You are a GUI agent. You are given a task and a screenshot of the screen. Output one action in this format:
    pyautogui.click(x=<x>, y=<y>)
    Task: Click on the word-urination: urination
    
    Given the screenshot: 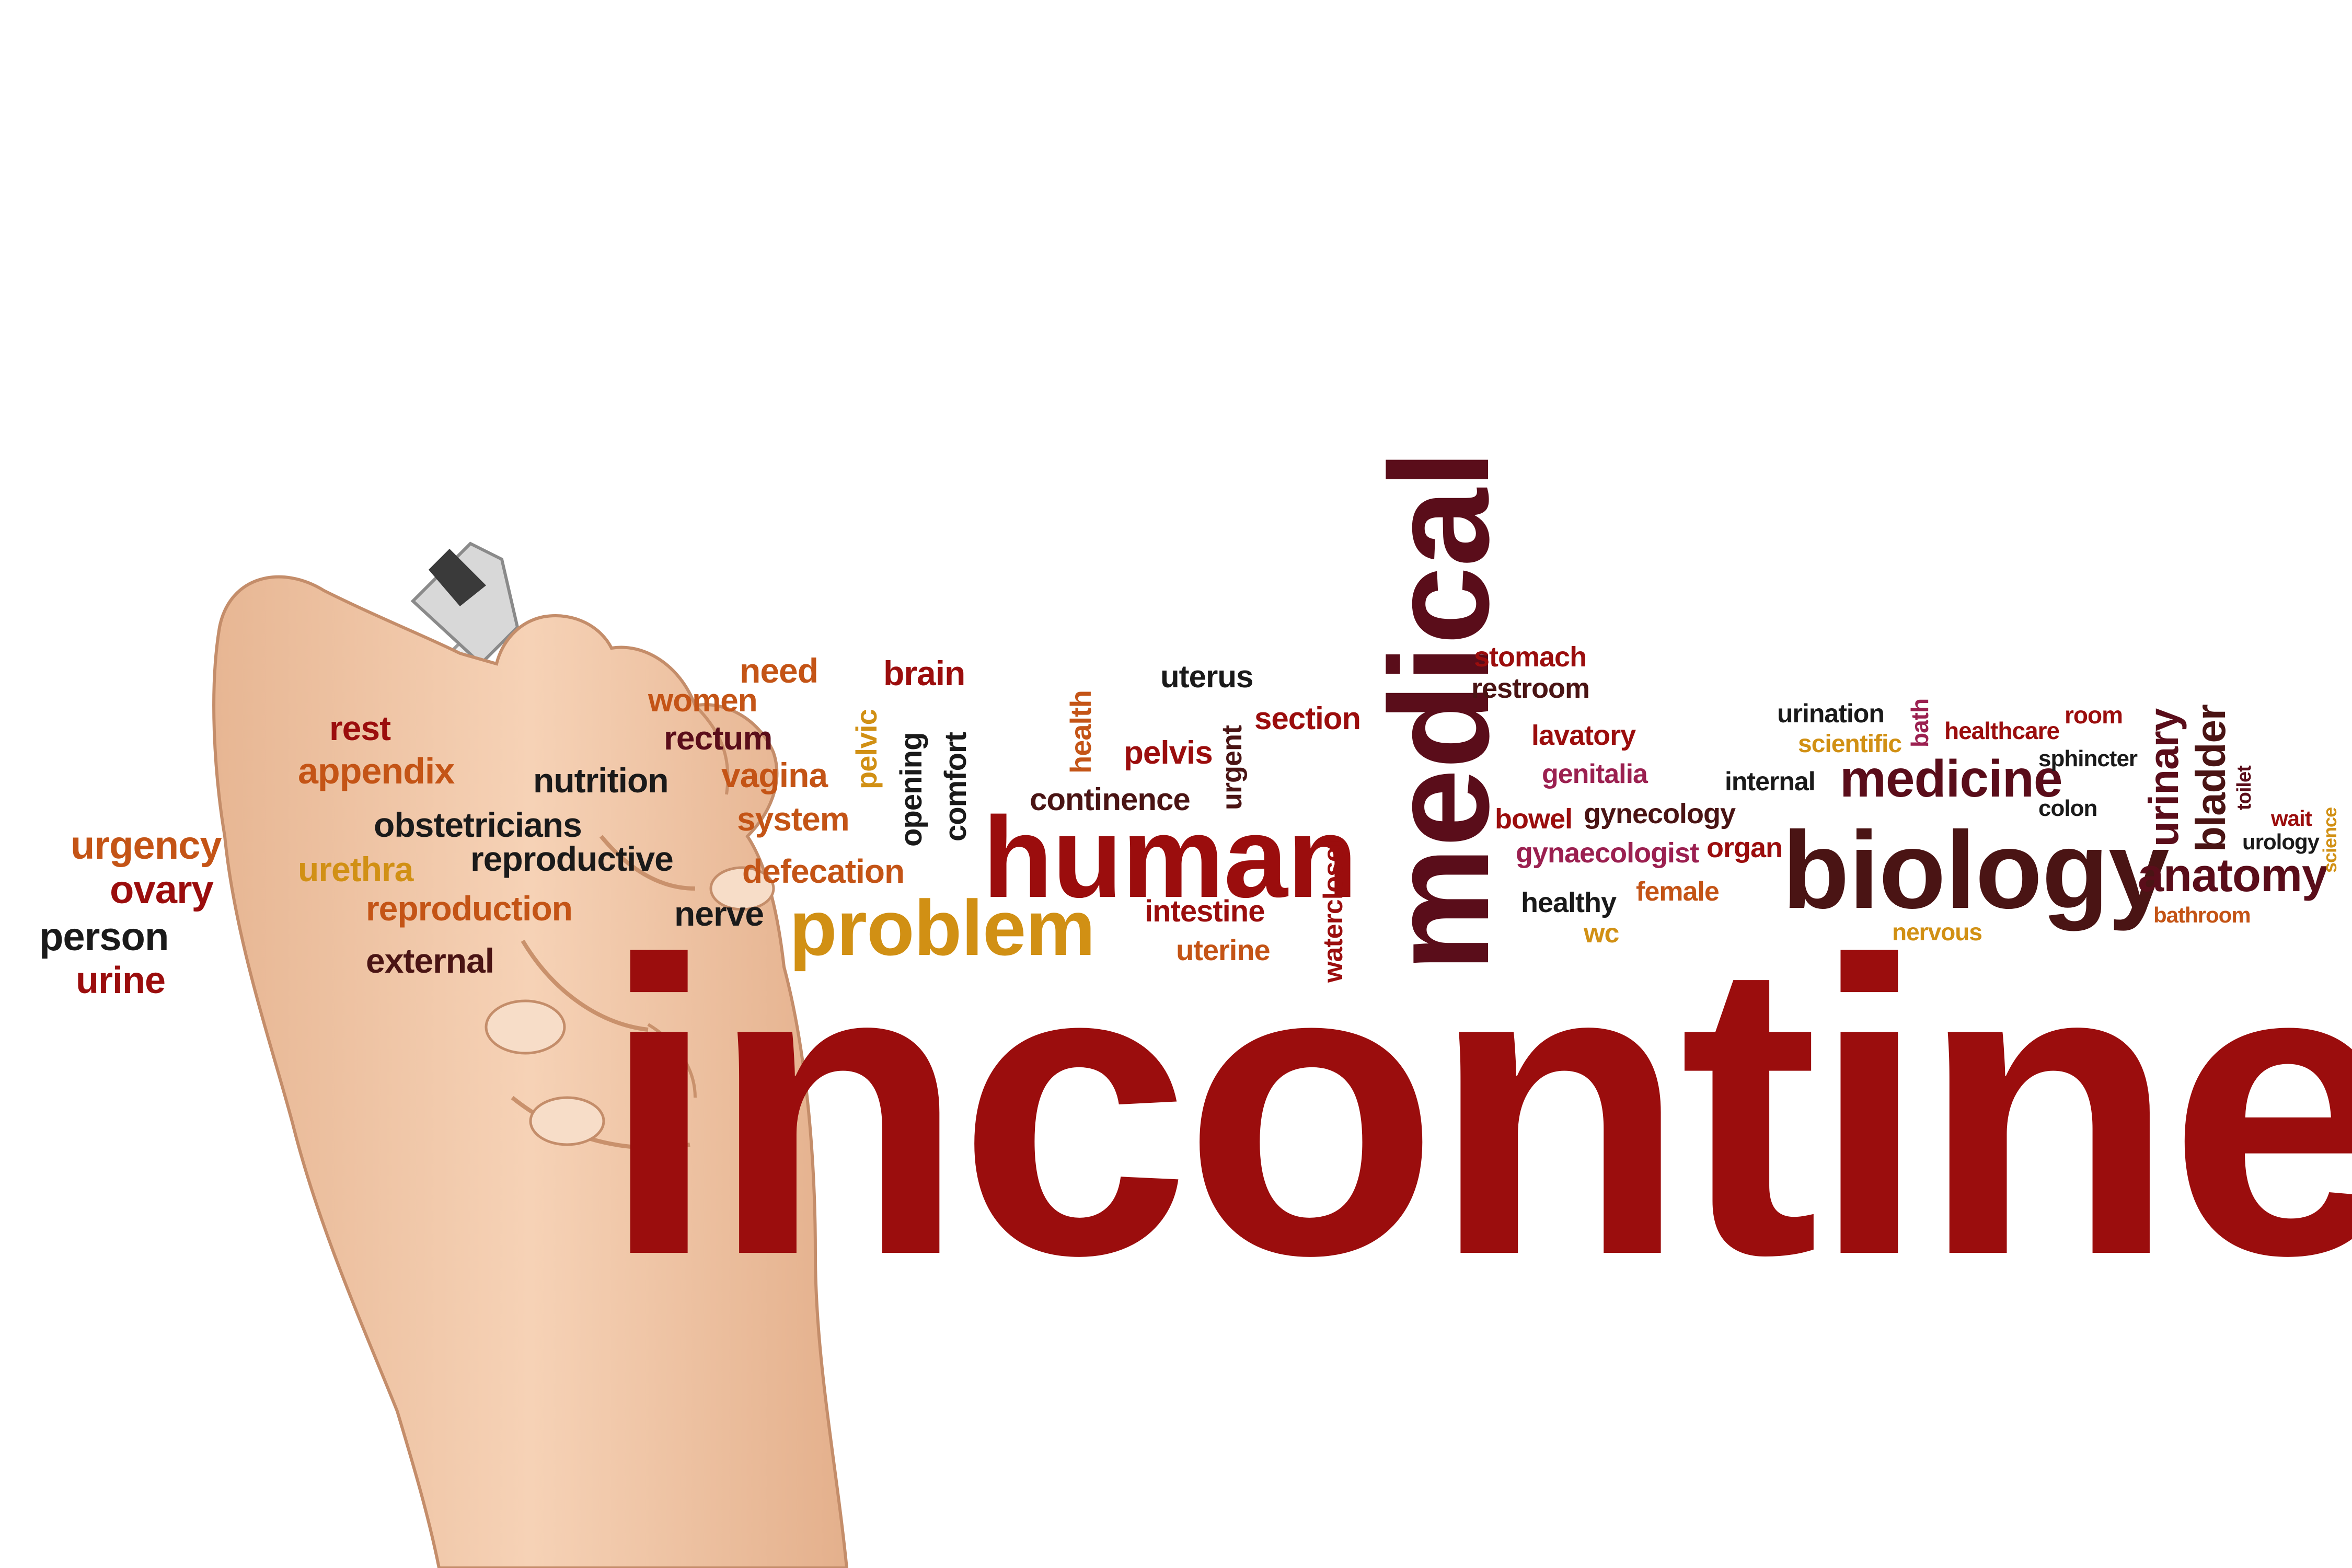 What is the action you would take?
    pyautogui.click(x=1831, y=713)
    